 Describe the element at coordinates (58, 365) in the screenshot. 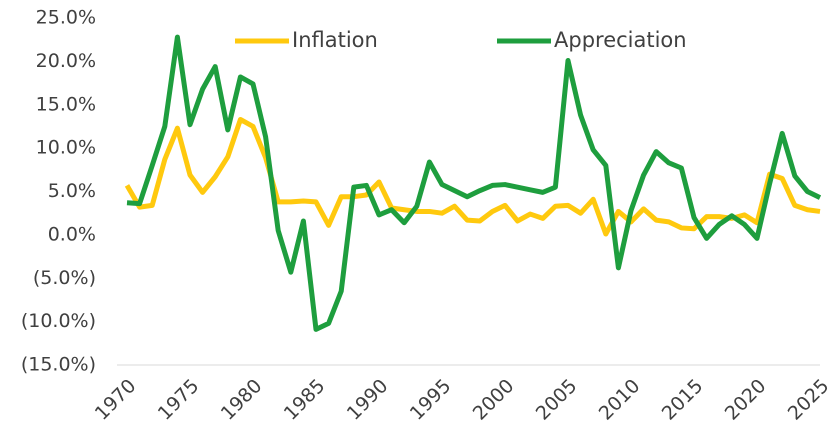

I see `y-tick-label: (15.0%)` at that location.